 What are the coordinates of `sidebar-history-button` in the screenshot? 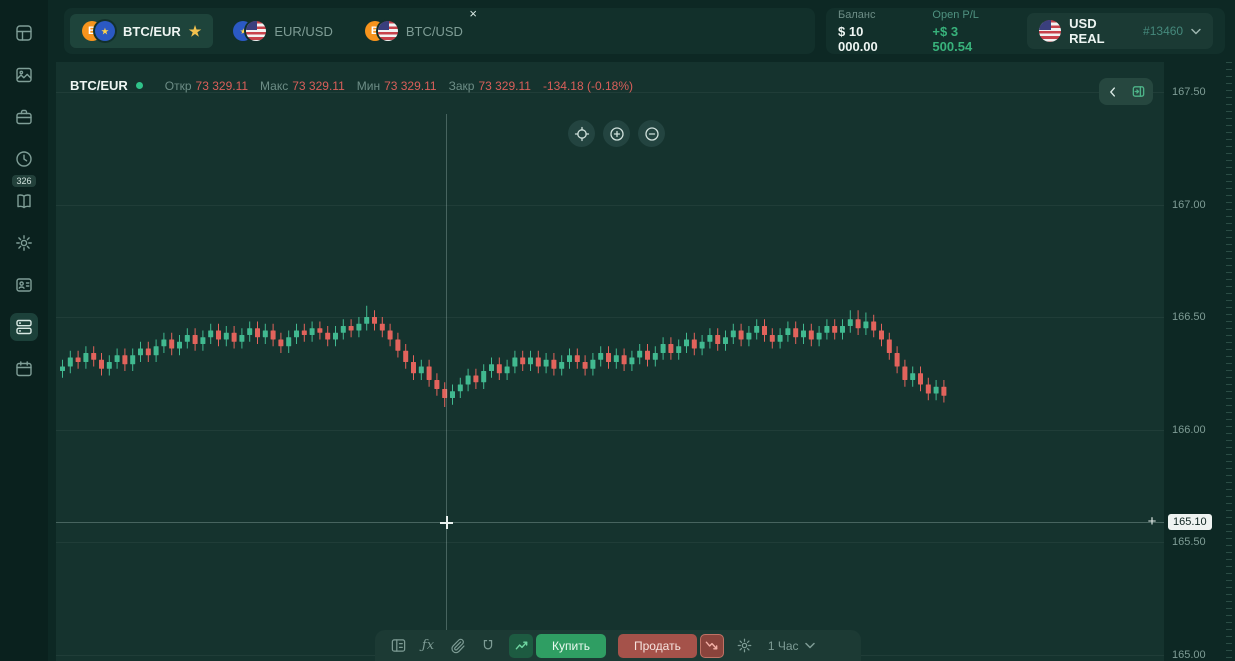 It's located at (24, 159).